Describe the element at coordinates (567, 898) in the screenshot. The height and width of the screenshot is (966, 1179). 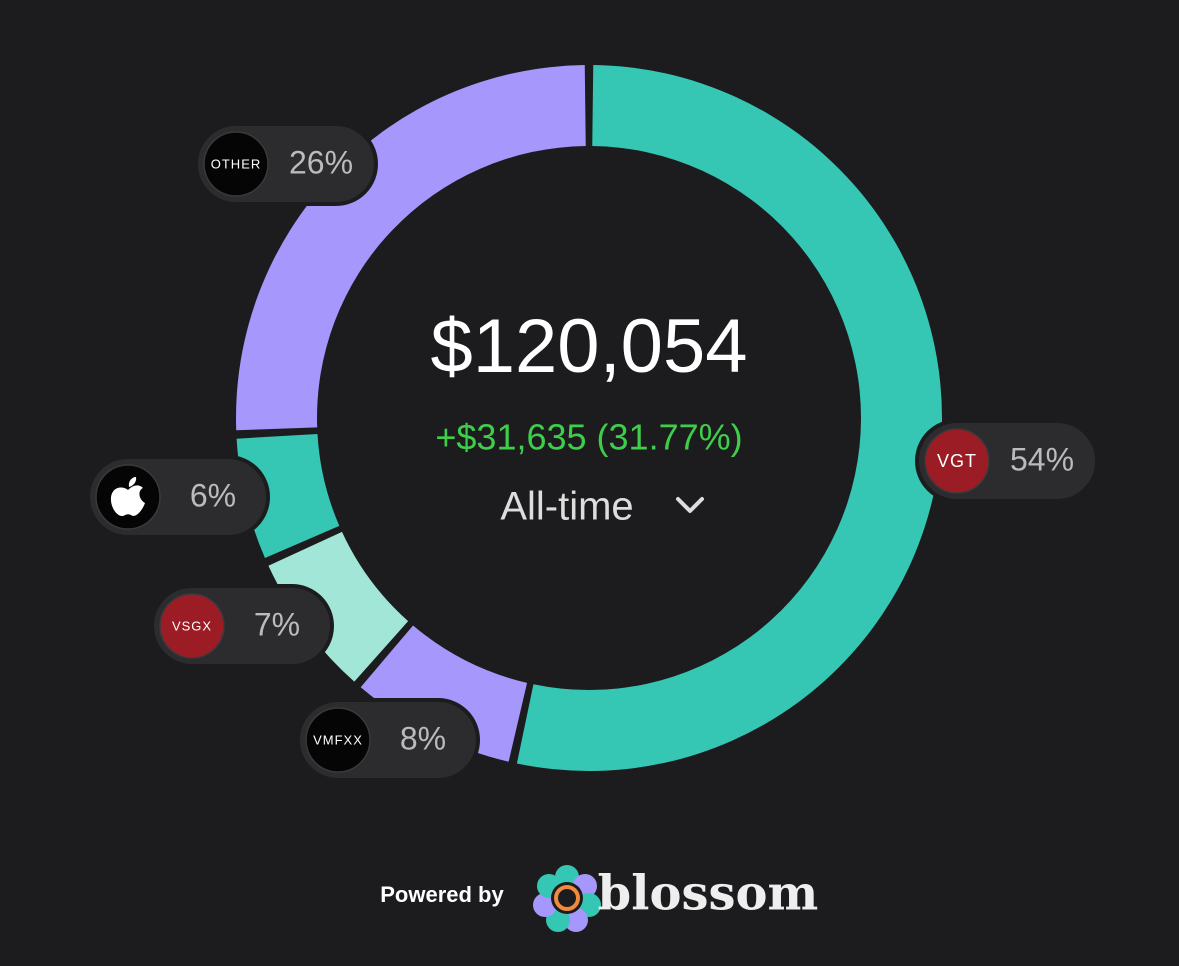
I see `blossom-logo` at that location.